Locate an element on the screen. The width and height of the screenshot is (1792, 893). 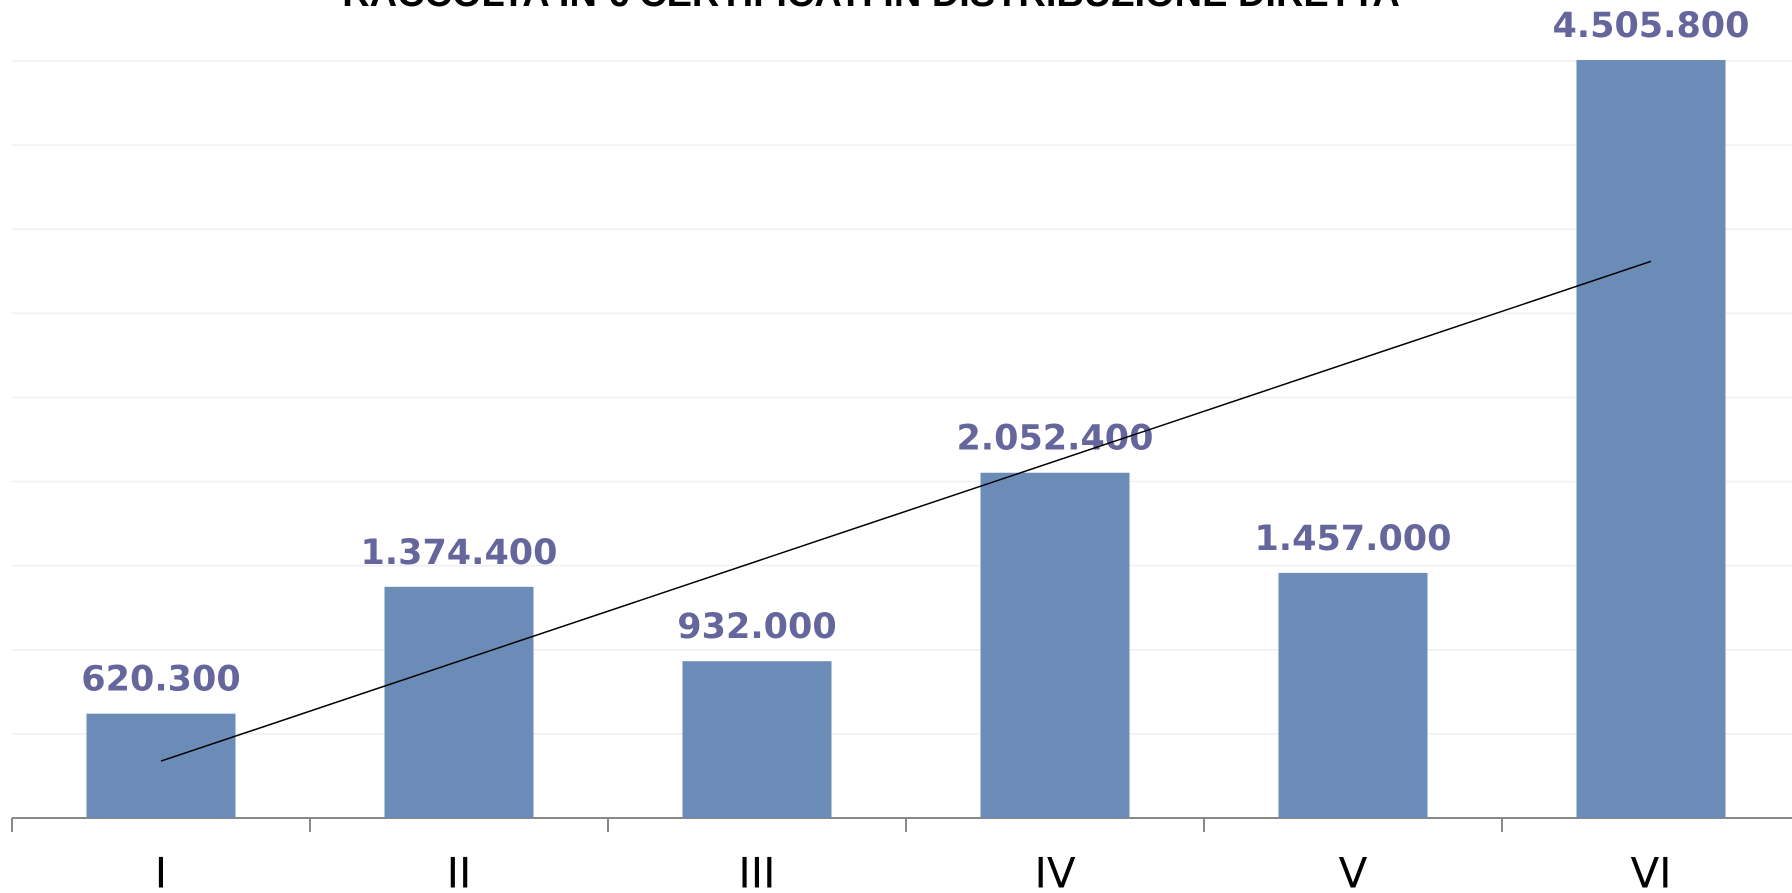
x-tick-label: II is located at coordinates (459, 871).